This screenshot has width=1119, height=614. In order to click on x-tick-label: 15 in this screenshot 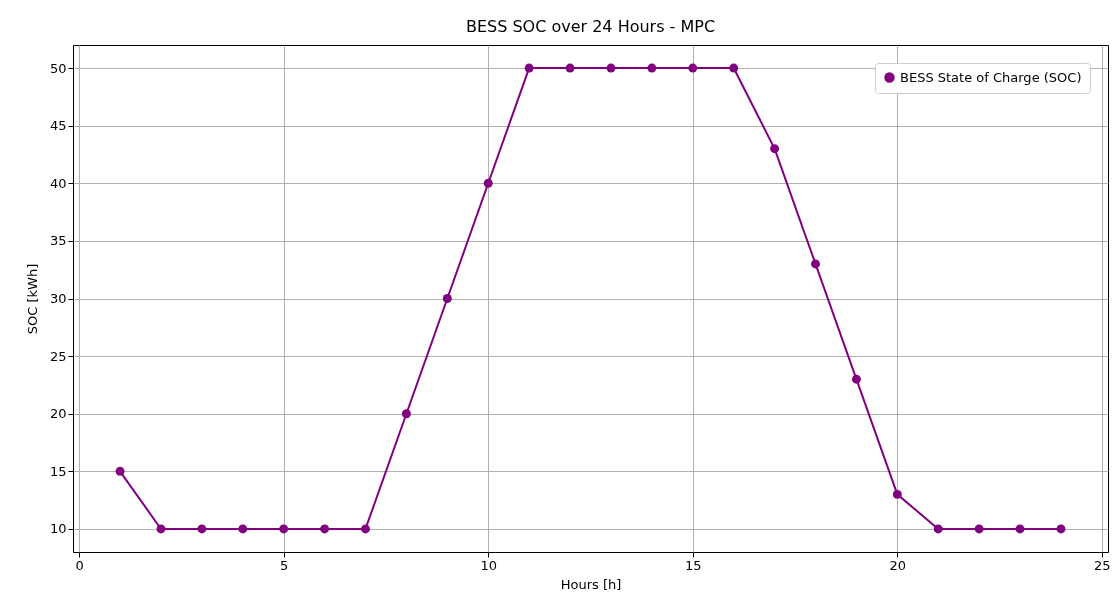, I will do `click(693, 565)`.